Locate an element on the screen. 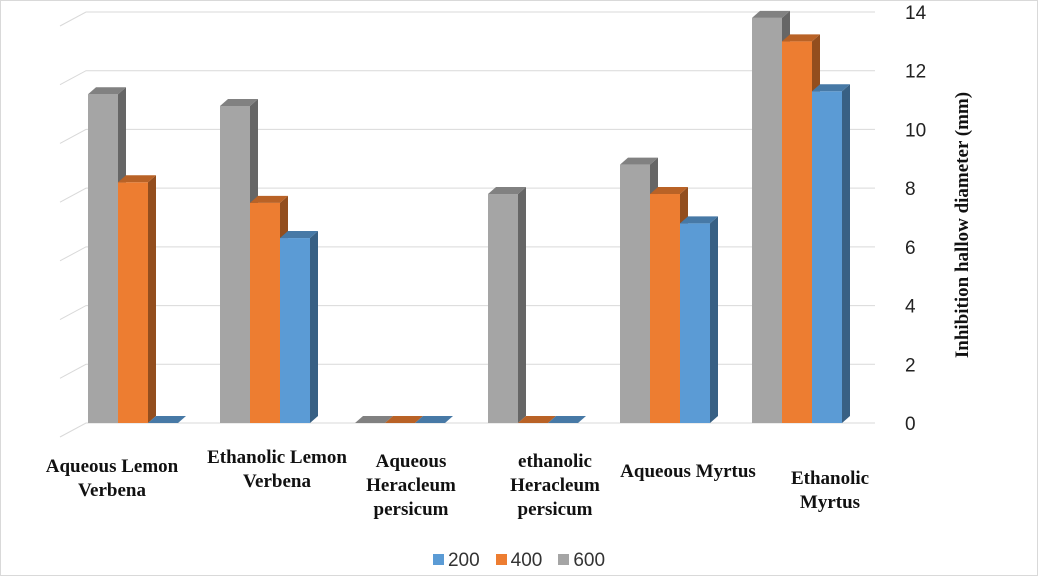 Image resolution: width=1038 pixels, height=576 pixels. legend: 200 400 600 is located at coordinates (519, 561).